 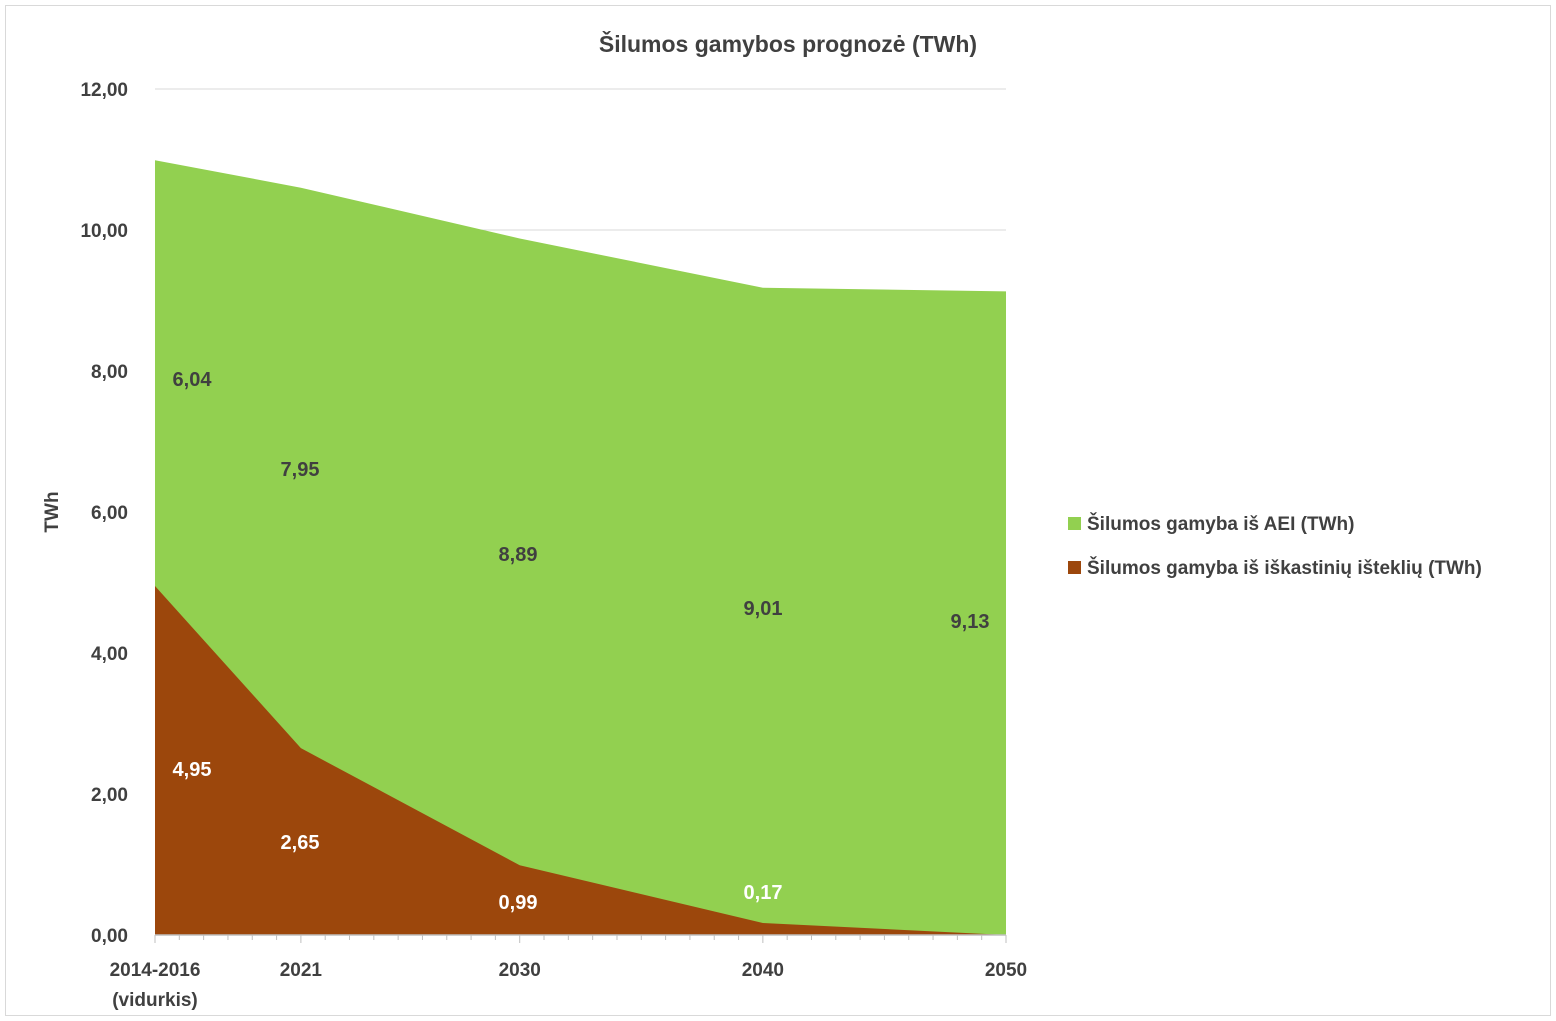 I want to click on data-label-renewable: 9,01, so click(x=763, y=609).